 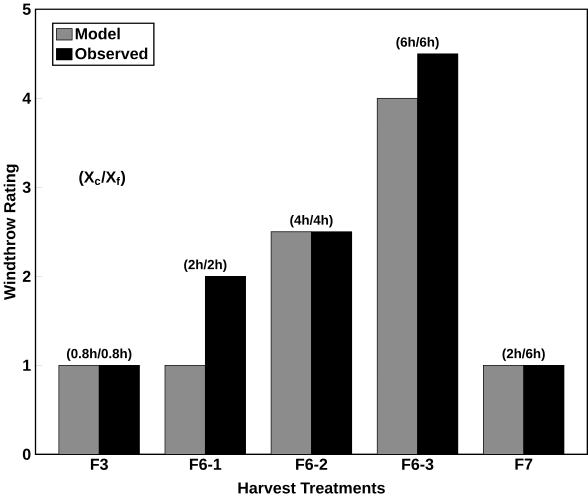 I want to click on x-tick-label: F6-2, so click(x=312, y=464).